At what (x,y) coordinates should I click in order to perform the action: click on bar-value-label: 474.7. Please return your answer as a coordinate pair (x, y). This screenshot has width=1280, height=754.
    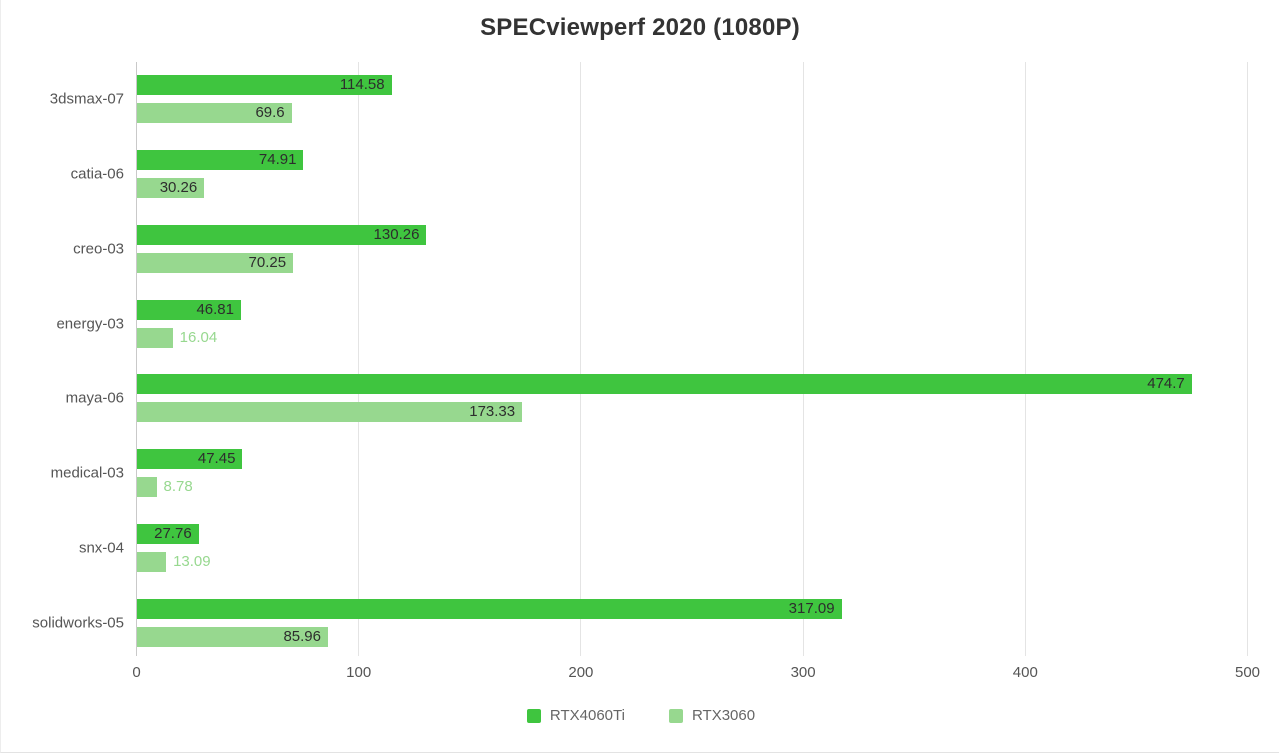
    Looking at the image, I should click on (1166, 384).